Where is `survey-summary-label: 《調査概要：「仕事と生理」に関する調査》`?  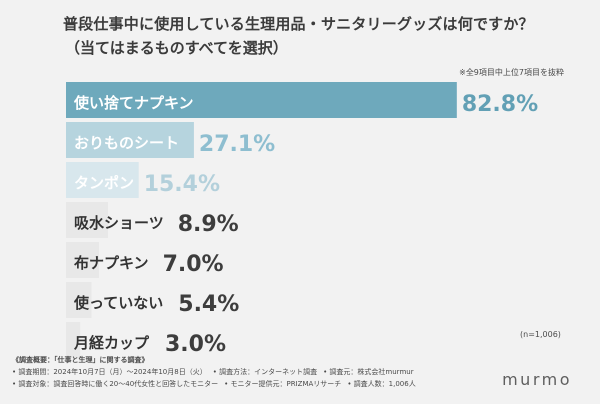
survey-summary-label: 《調査概要：「仕事と生理」に関する調査》 is located at coordinates (80, 360).